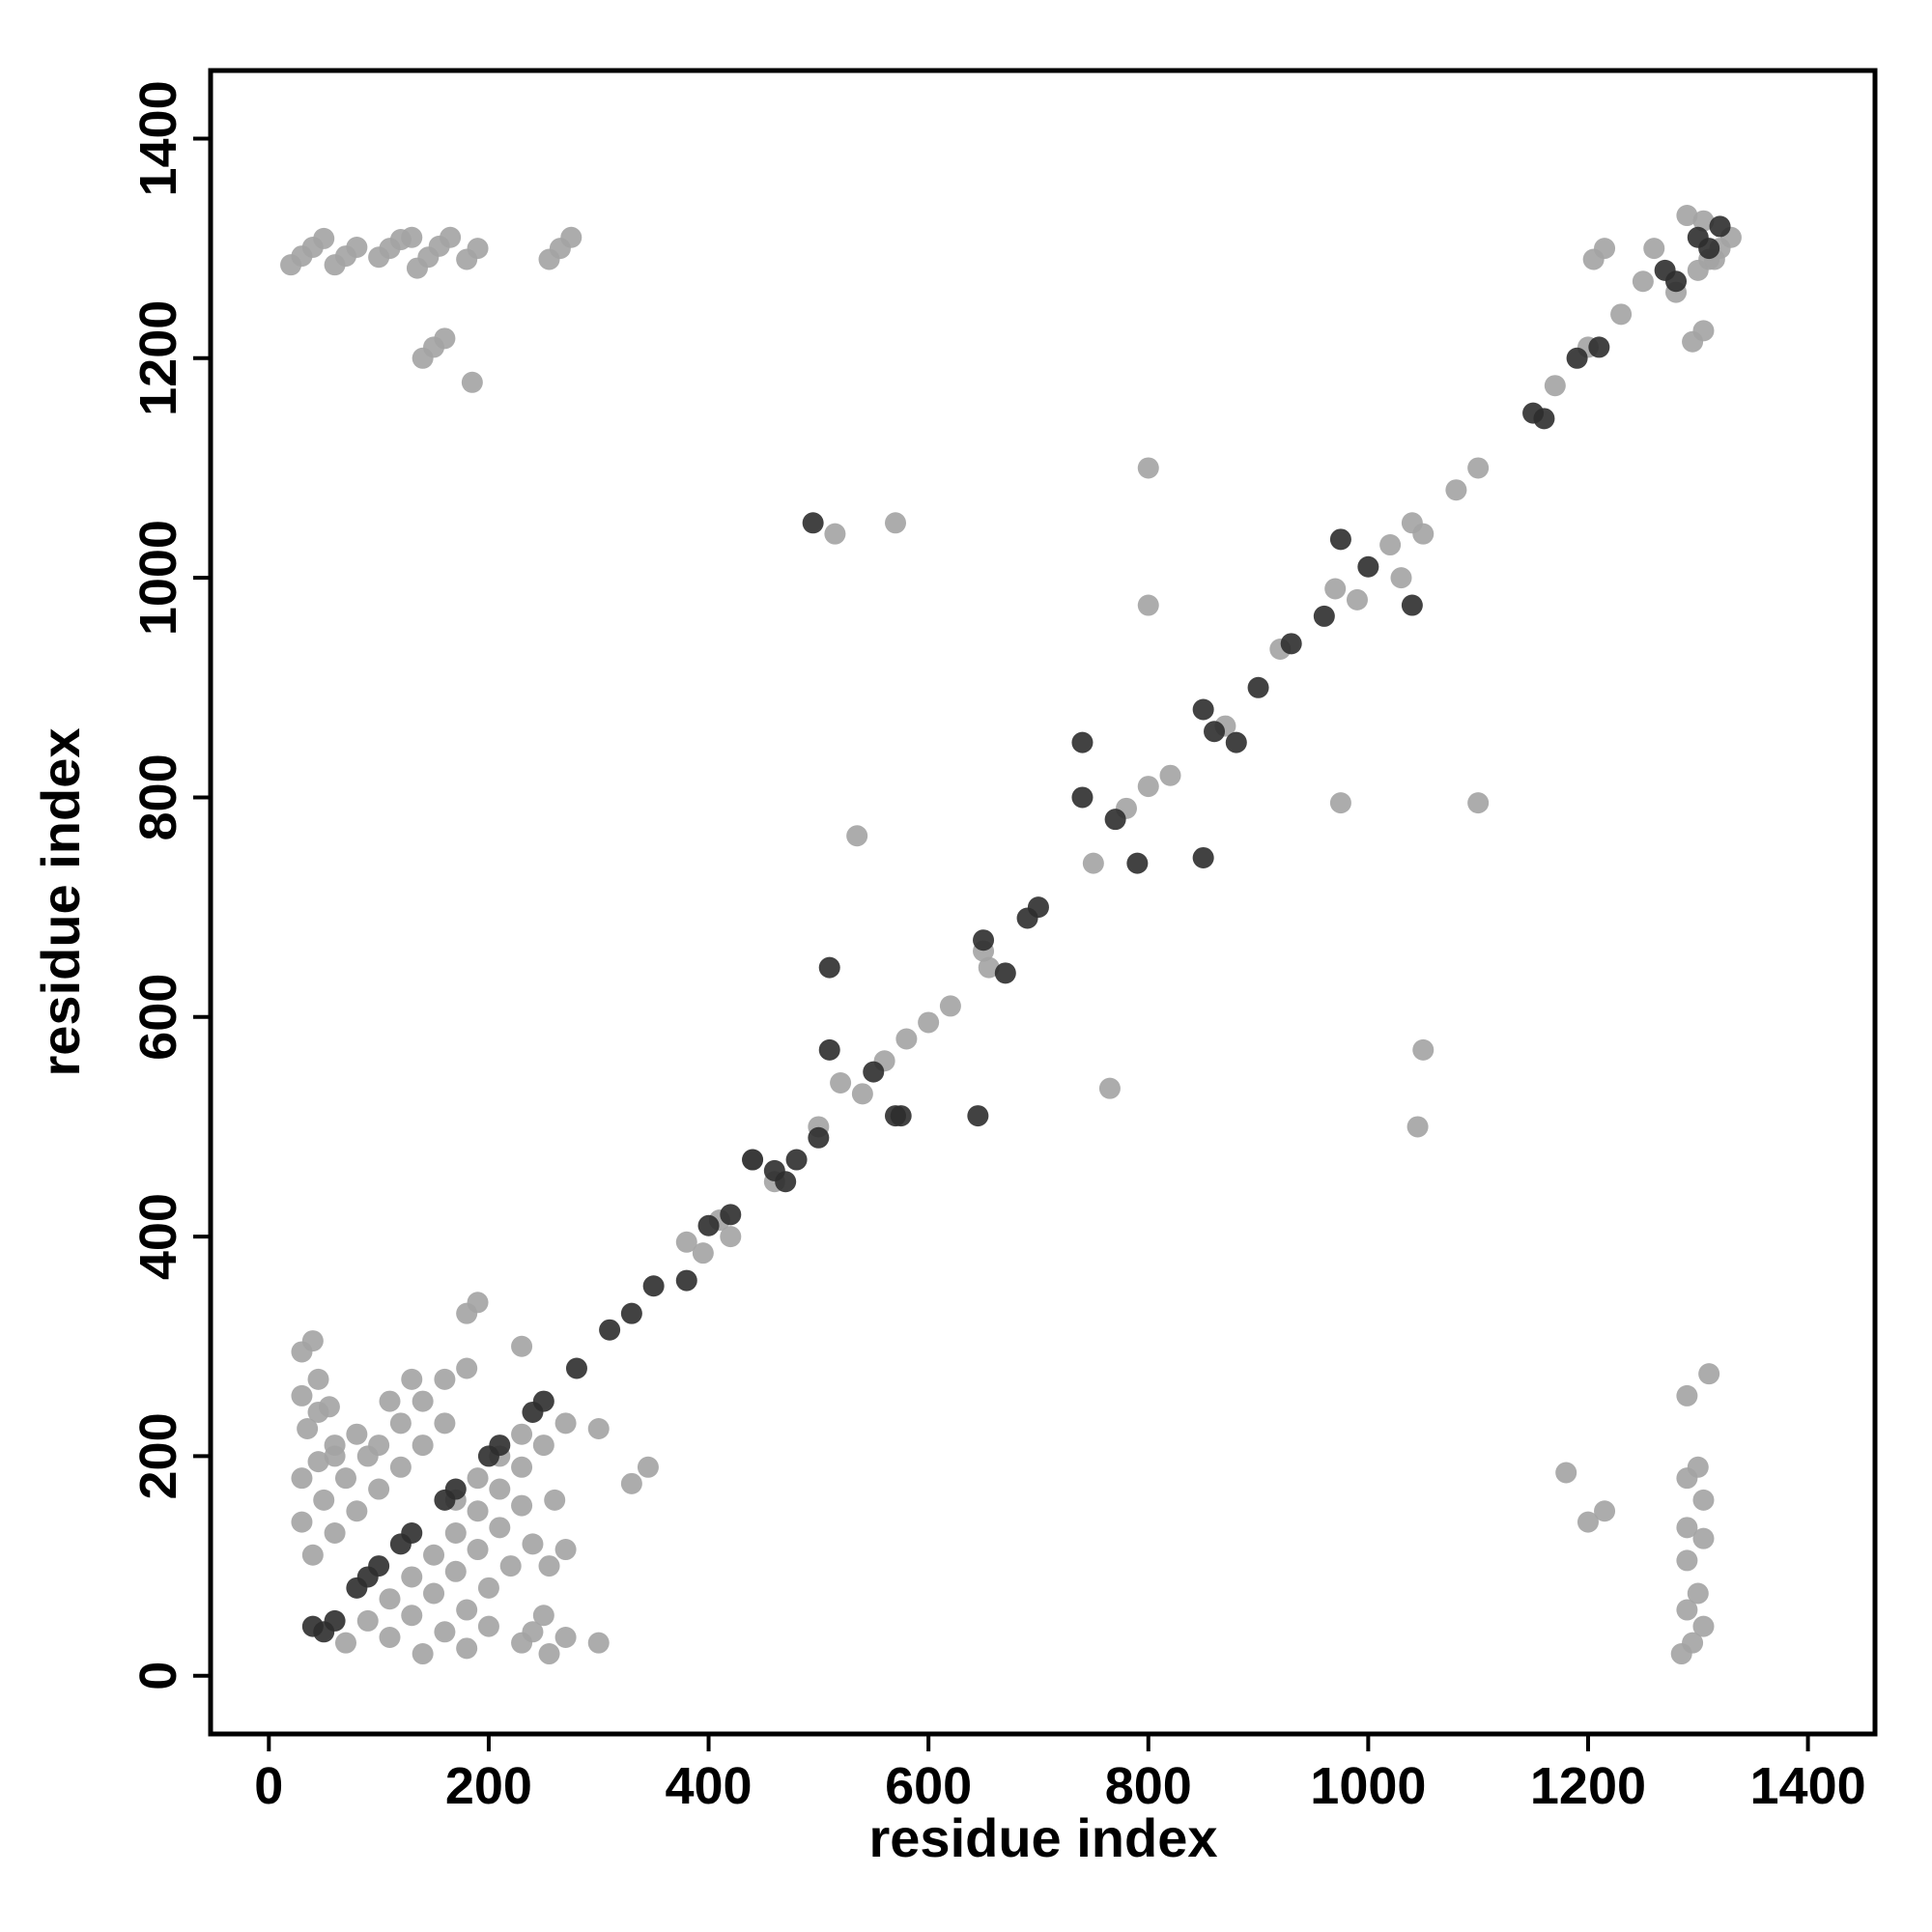  What do you see at coordinates (158, 1455) in the screenshot?
I see `y-tick-label: 200` at bounding box center [158, 1455].